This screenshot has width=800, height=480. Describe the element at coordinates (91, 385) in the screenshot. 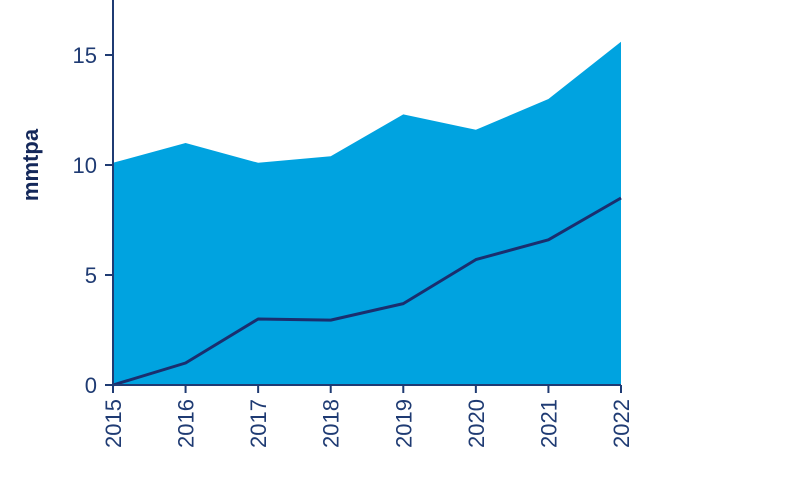

I see `y-tick-label: 0` at that location.